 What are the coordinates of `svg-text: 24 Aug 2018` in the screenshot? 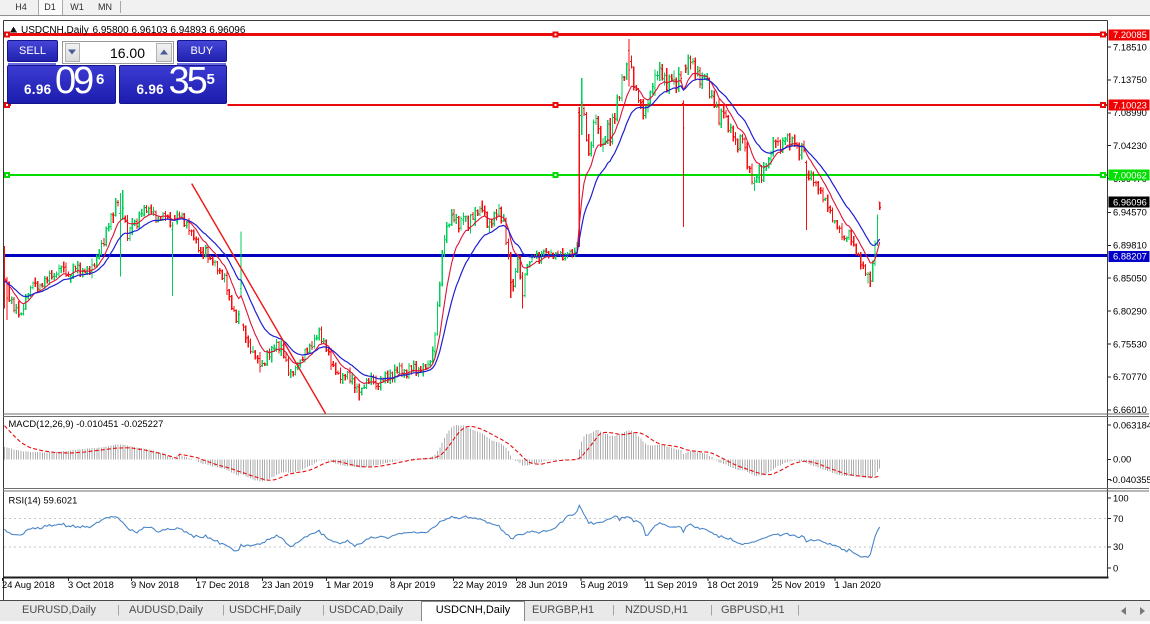 It's located at (28, 584).